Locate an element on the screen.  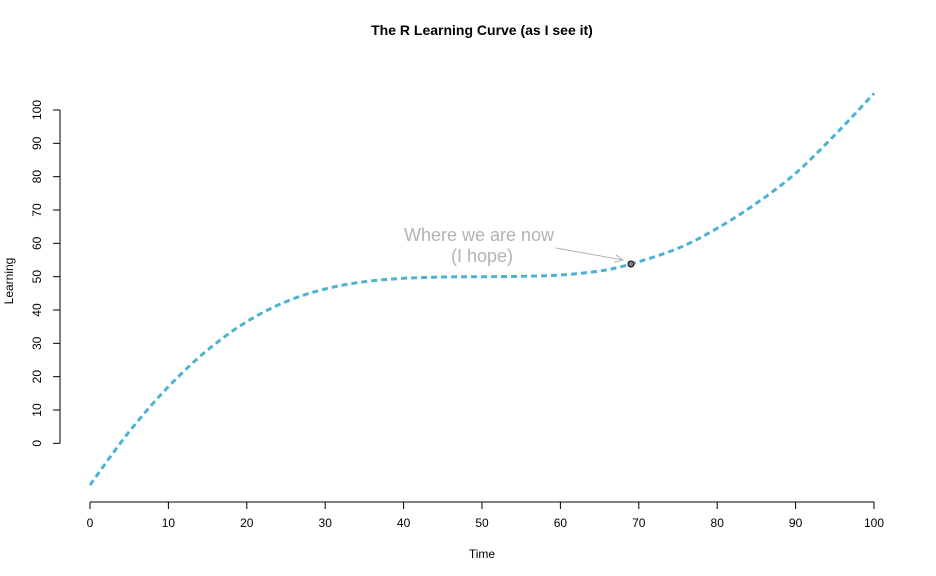
y-tick-label: 70 is located at coordinates (37, 210).